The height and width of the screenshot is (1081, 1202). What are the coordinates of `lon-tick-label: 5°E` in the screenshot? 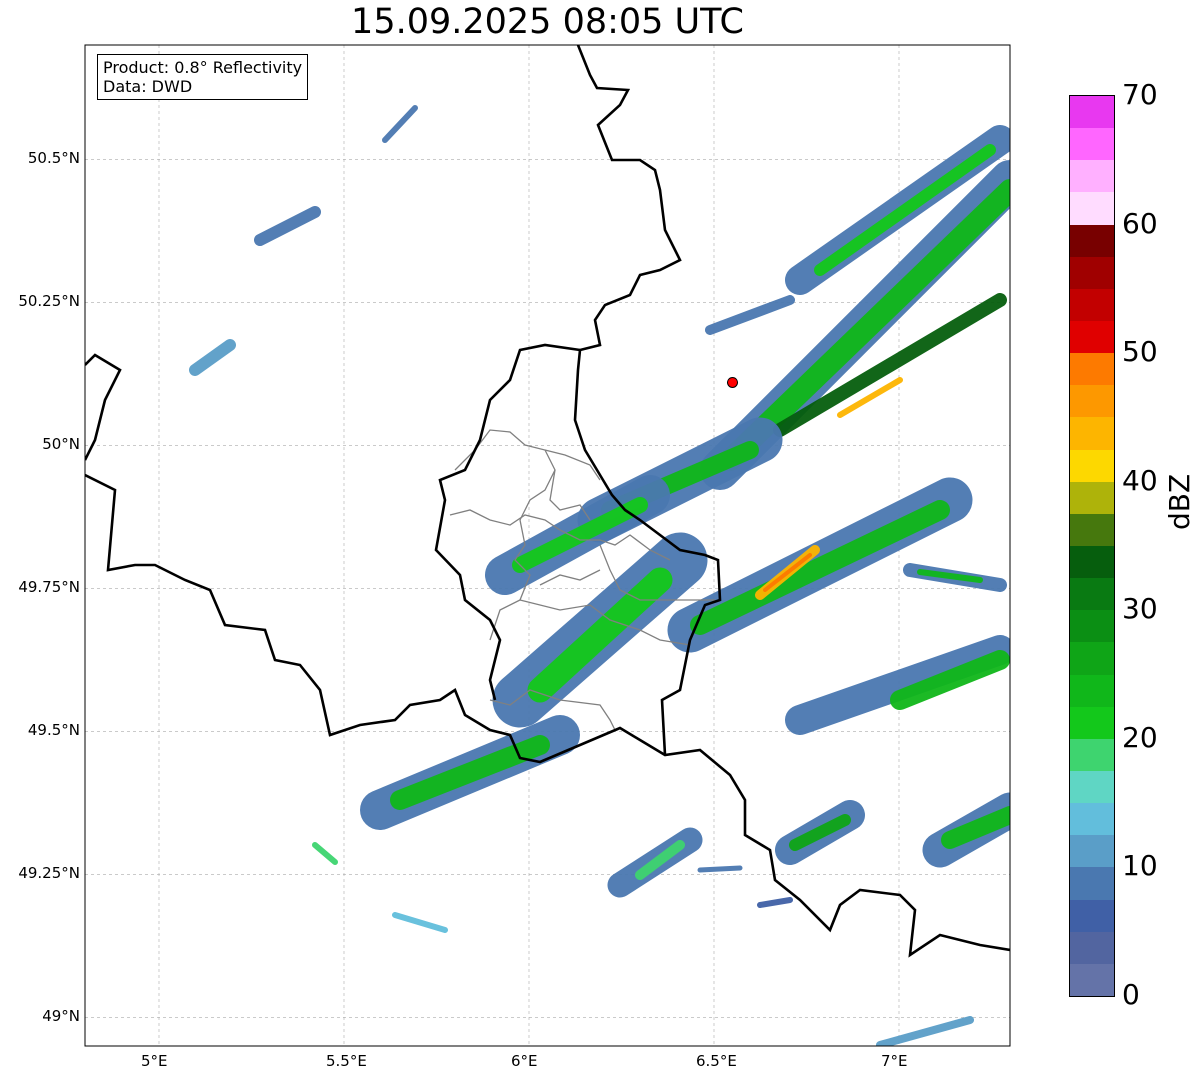 It's located at (154, 1061).